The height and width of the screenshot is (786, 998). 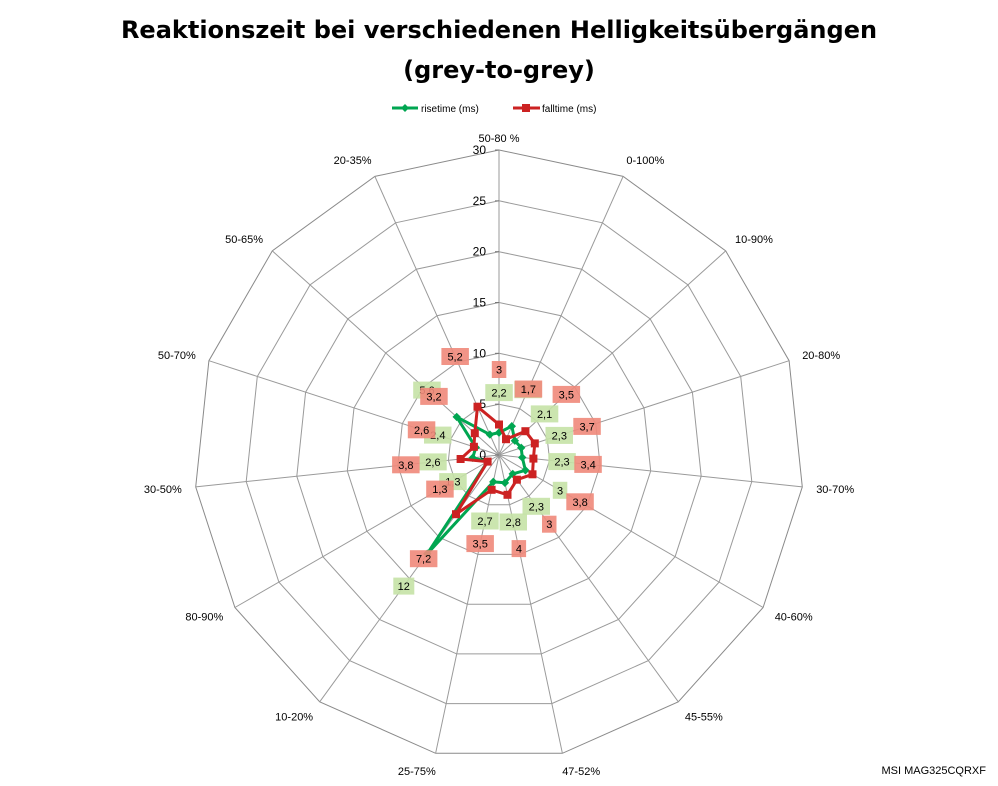 What do you see at coordinates (163, 490) in the screenshot?
I see `category-label-30-50: 30-50%` at bounding box center [163, 490].